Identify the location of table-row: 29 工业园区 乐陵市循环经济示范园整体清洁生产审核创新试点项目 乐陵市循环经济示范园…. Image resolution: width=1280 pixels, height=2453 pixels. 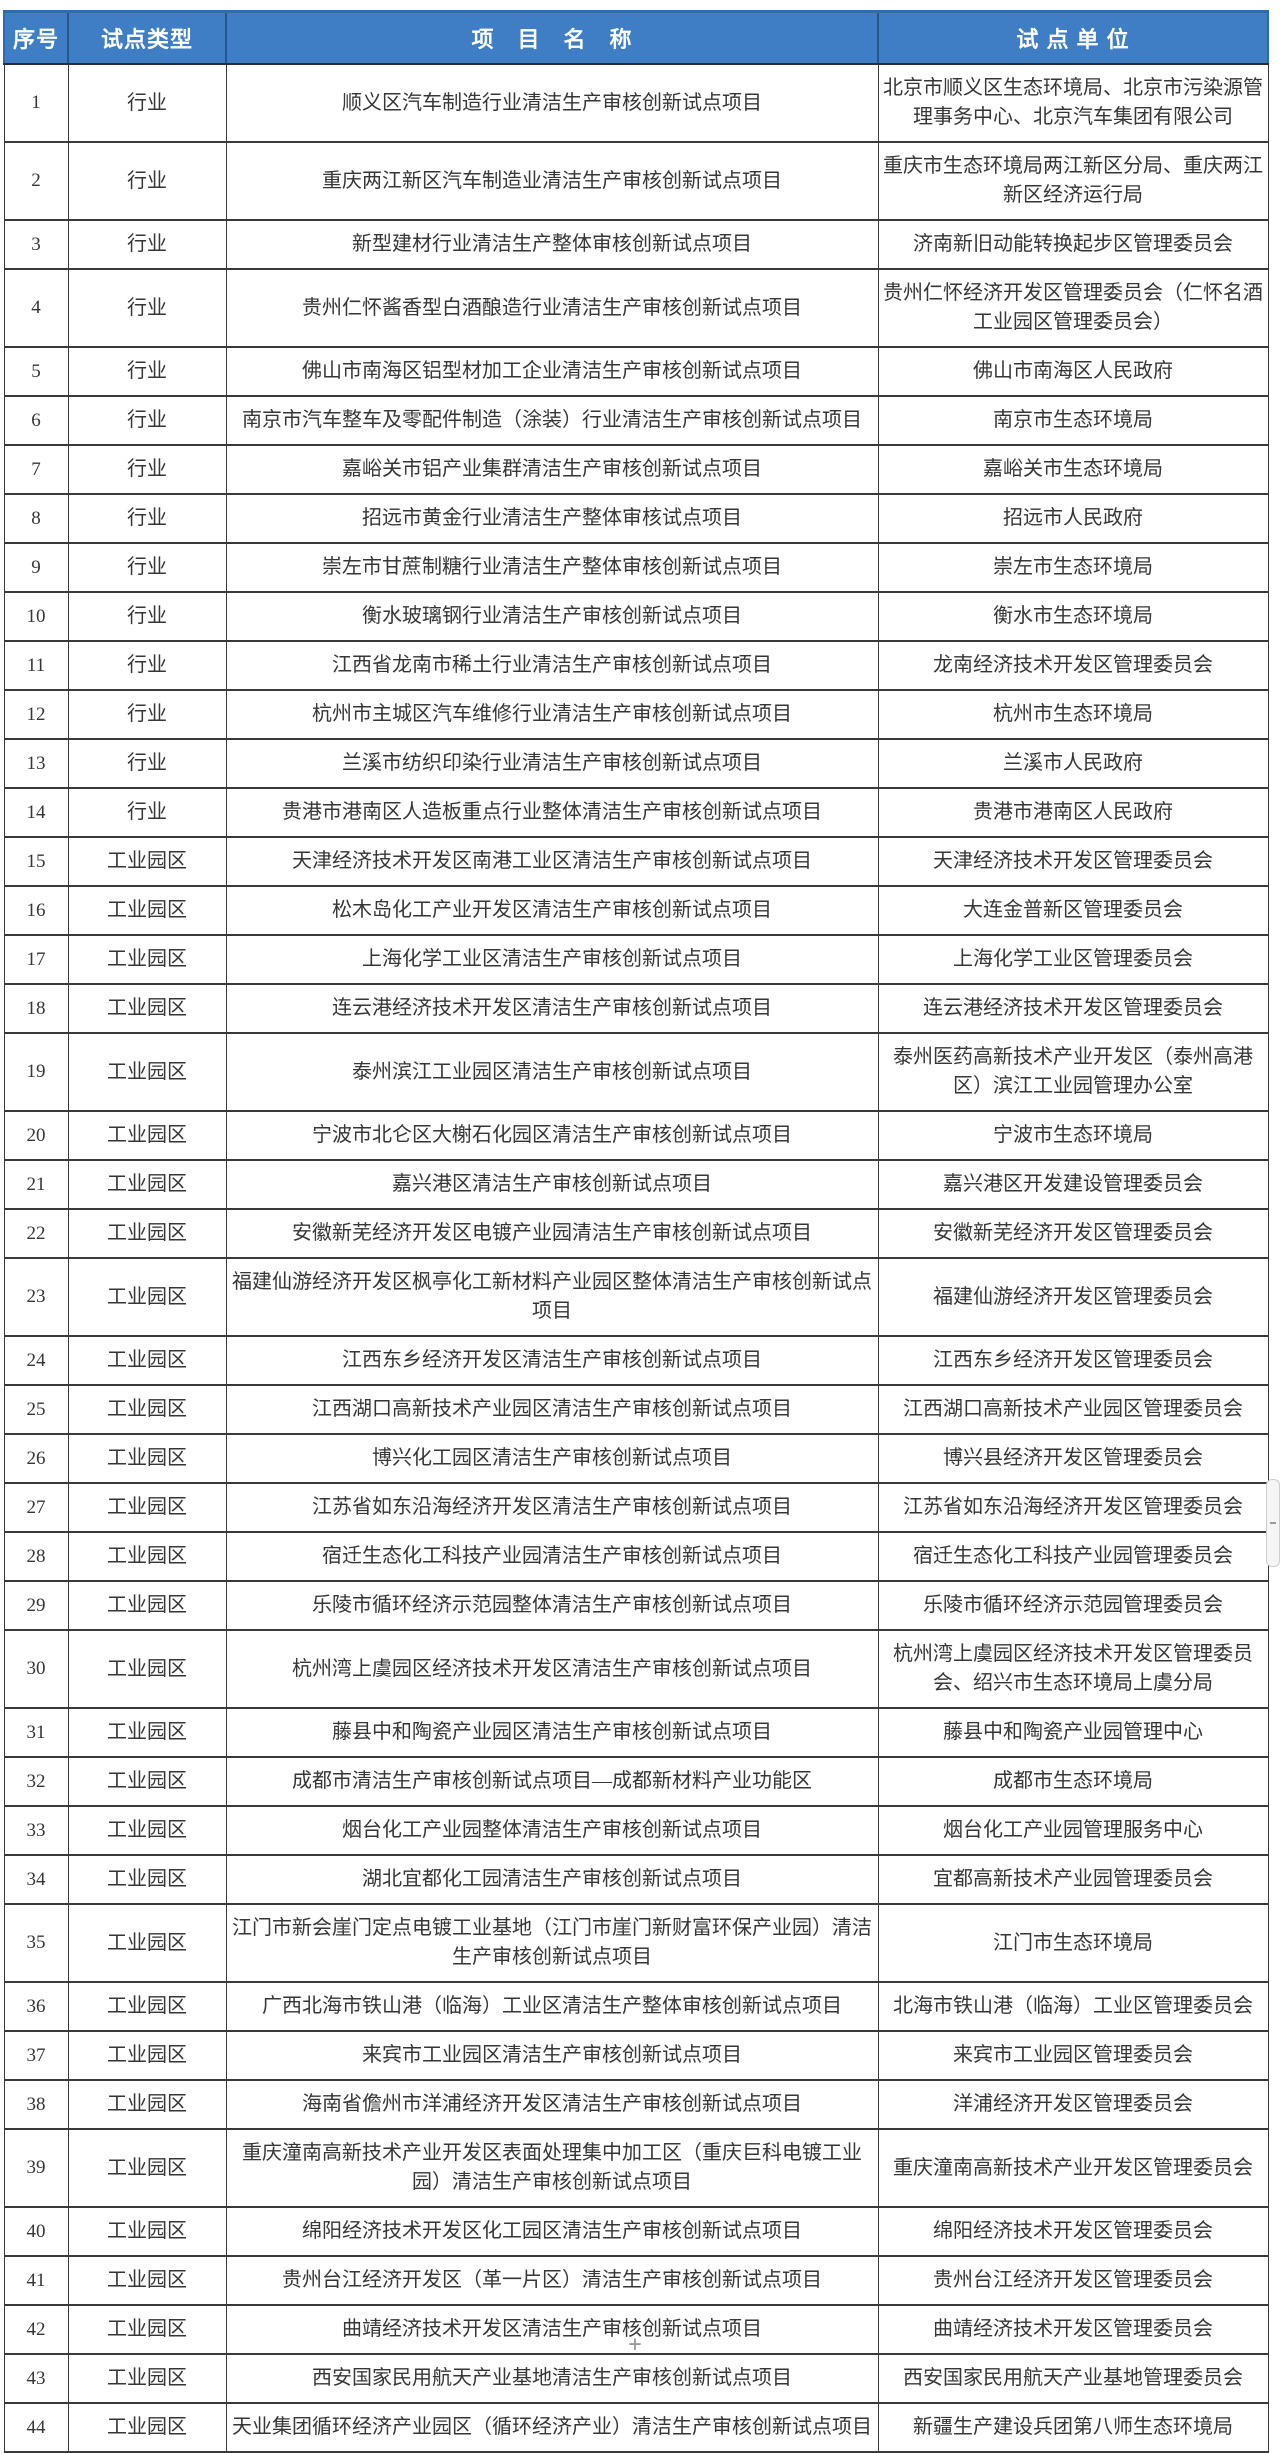
(636, 1605).